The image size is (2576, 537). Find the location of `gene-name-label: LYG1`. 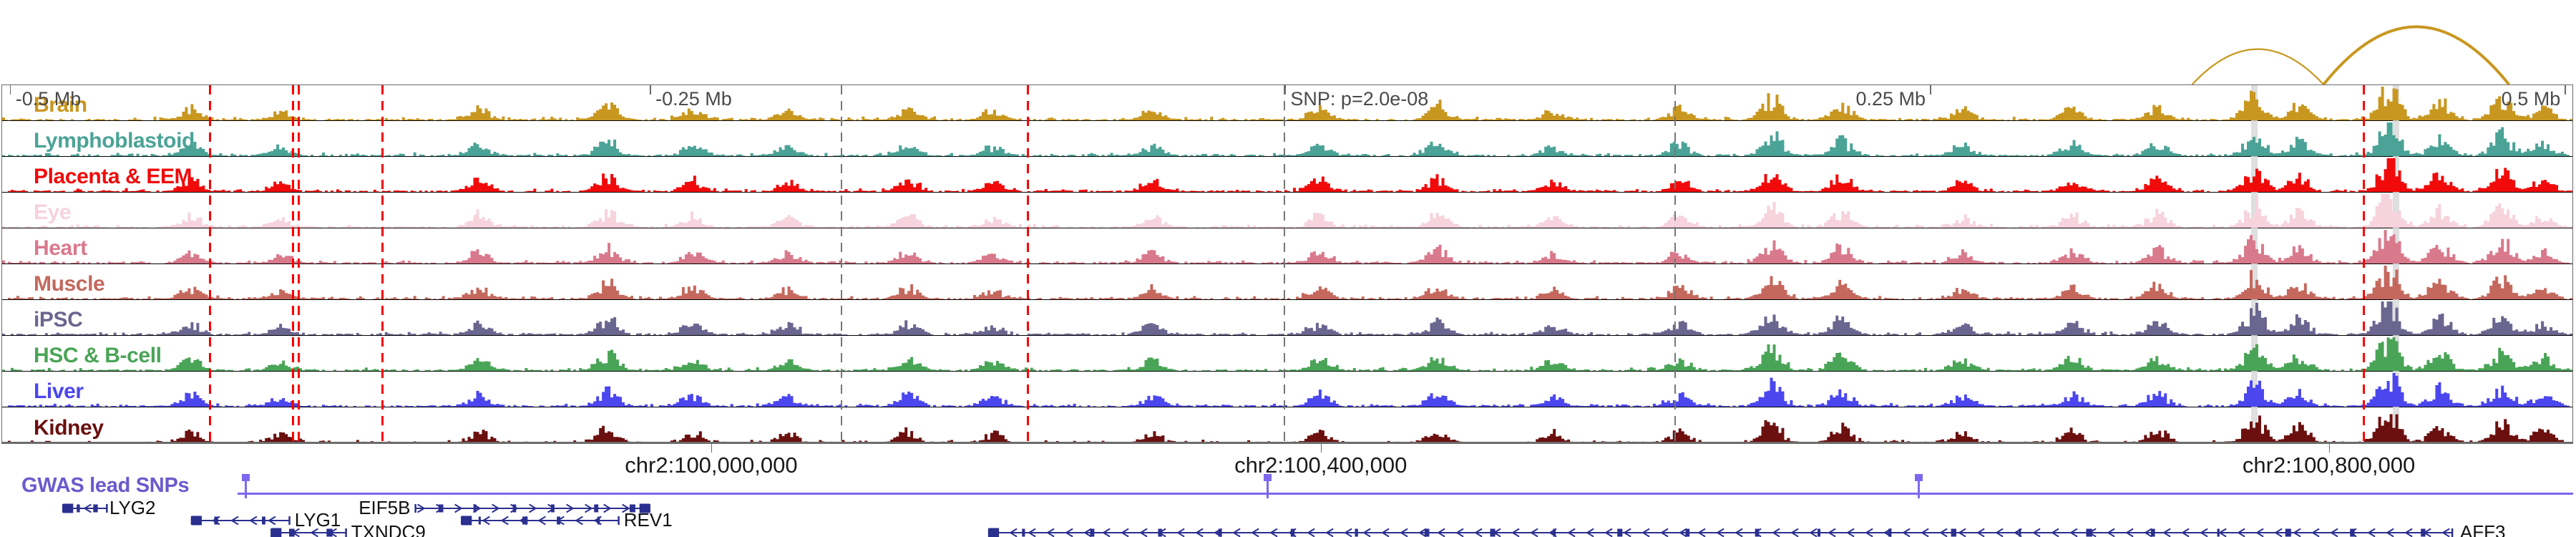

gene-name-label: LYG1 is located at coordinates (317, 520).